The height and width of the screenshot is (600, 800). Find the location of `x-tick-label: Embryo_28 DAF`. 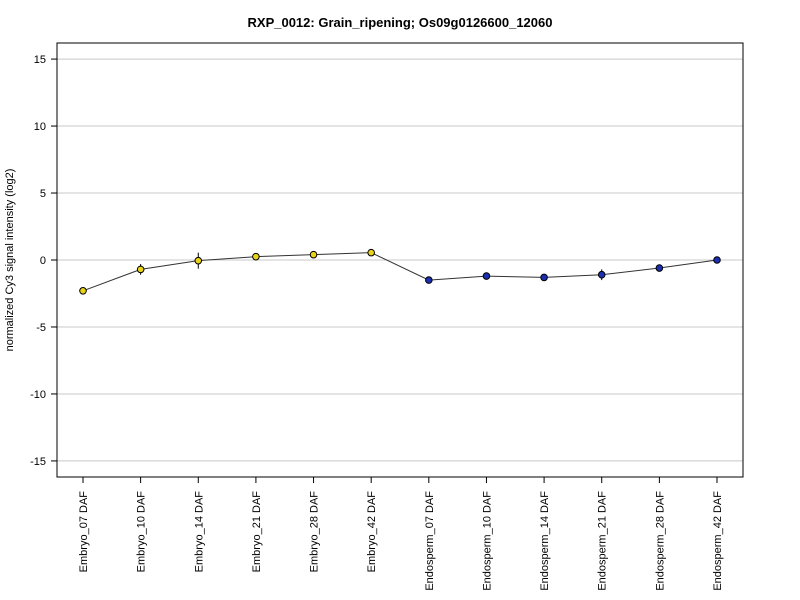

x-tick-label: Embryo_28 DAF is located at coordinates (315, 532).